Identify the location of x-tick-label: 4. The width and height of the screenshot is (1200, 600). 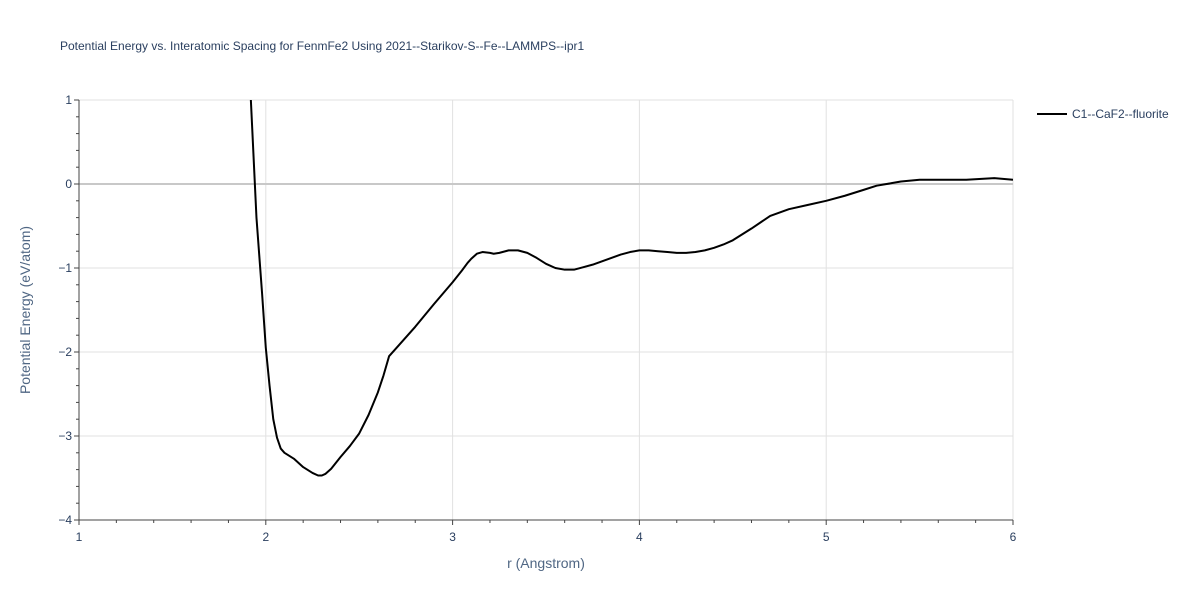
(639, 537).